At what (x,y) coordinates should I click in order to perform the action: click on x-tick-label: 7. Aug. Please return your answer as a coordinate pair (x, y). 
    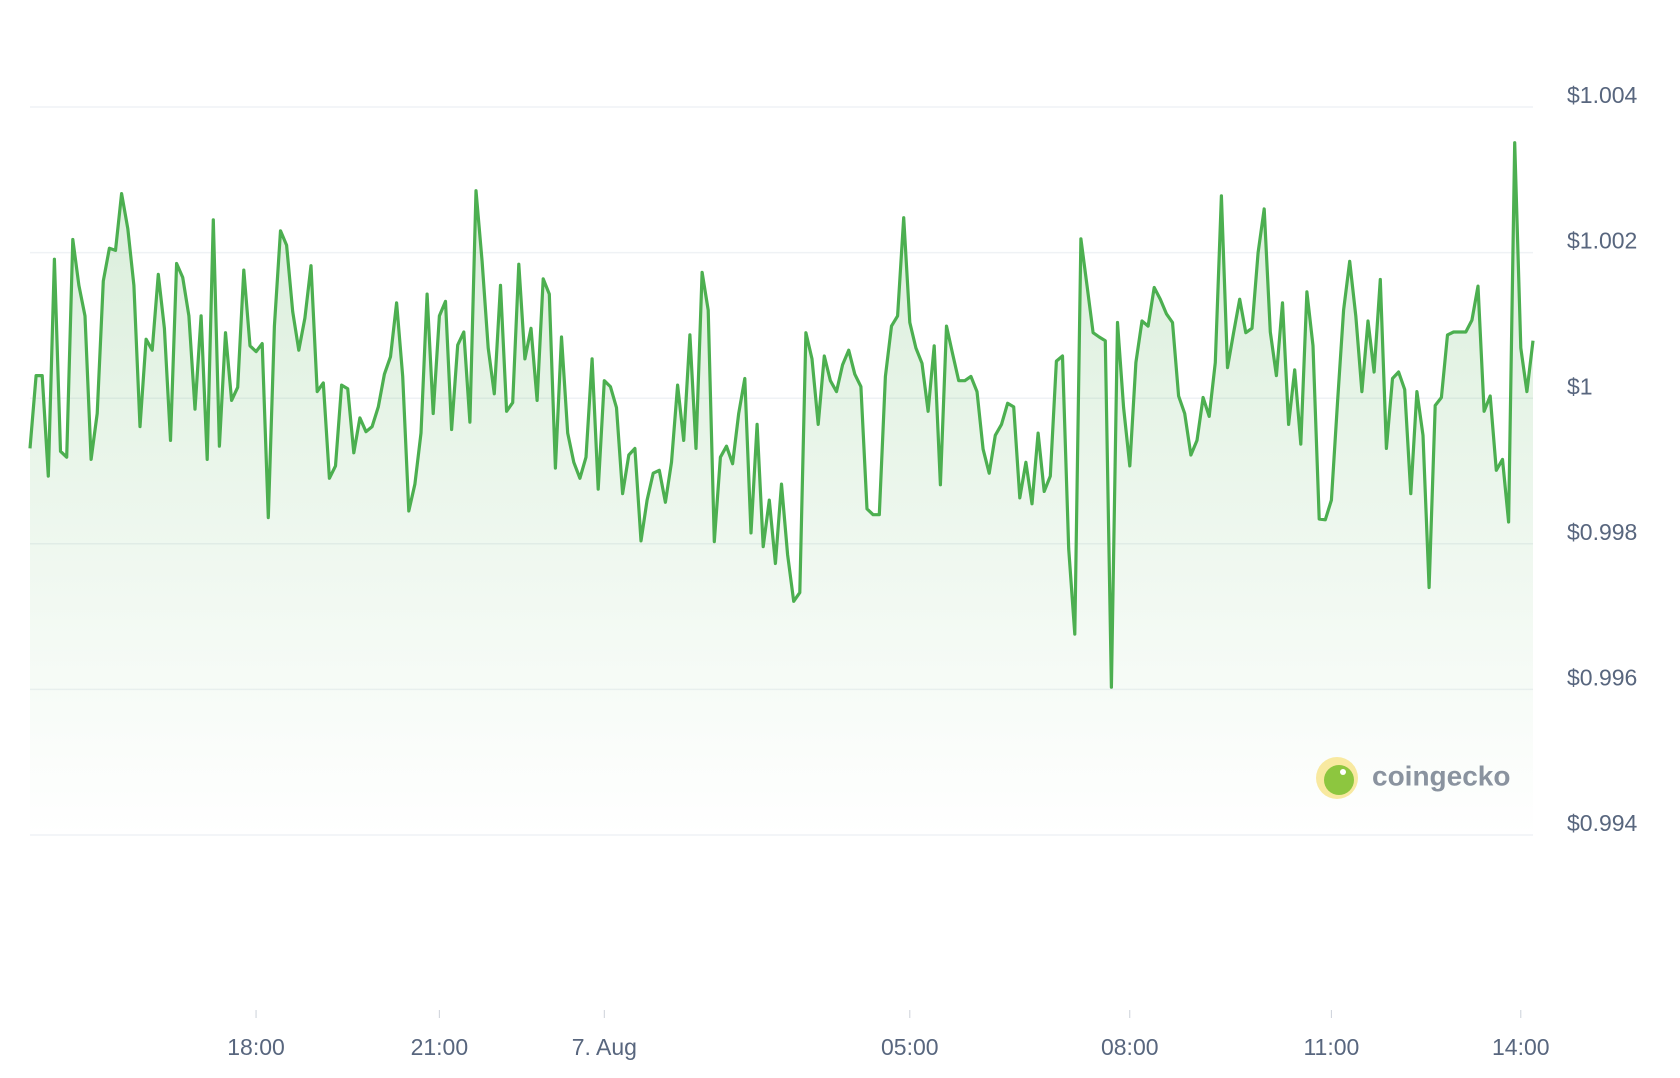
    Looking at the image, I should click on (604, 1047).